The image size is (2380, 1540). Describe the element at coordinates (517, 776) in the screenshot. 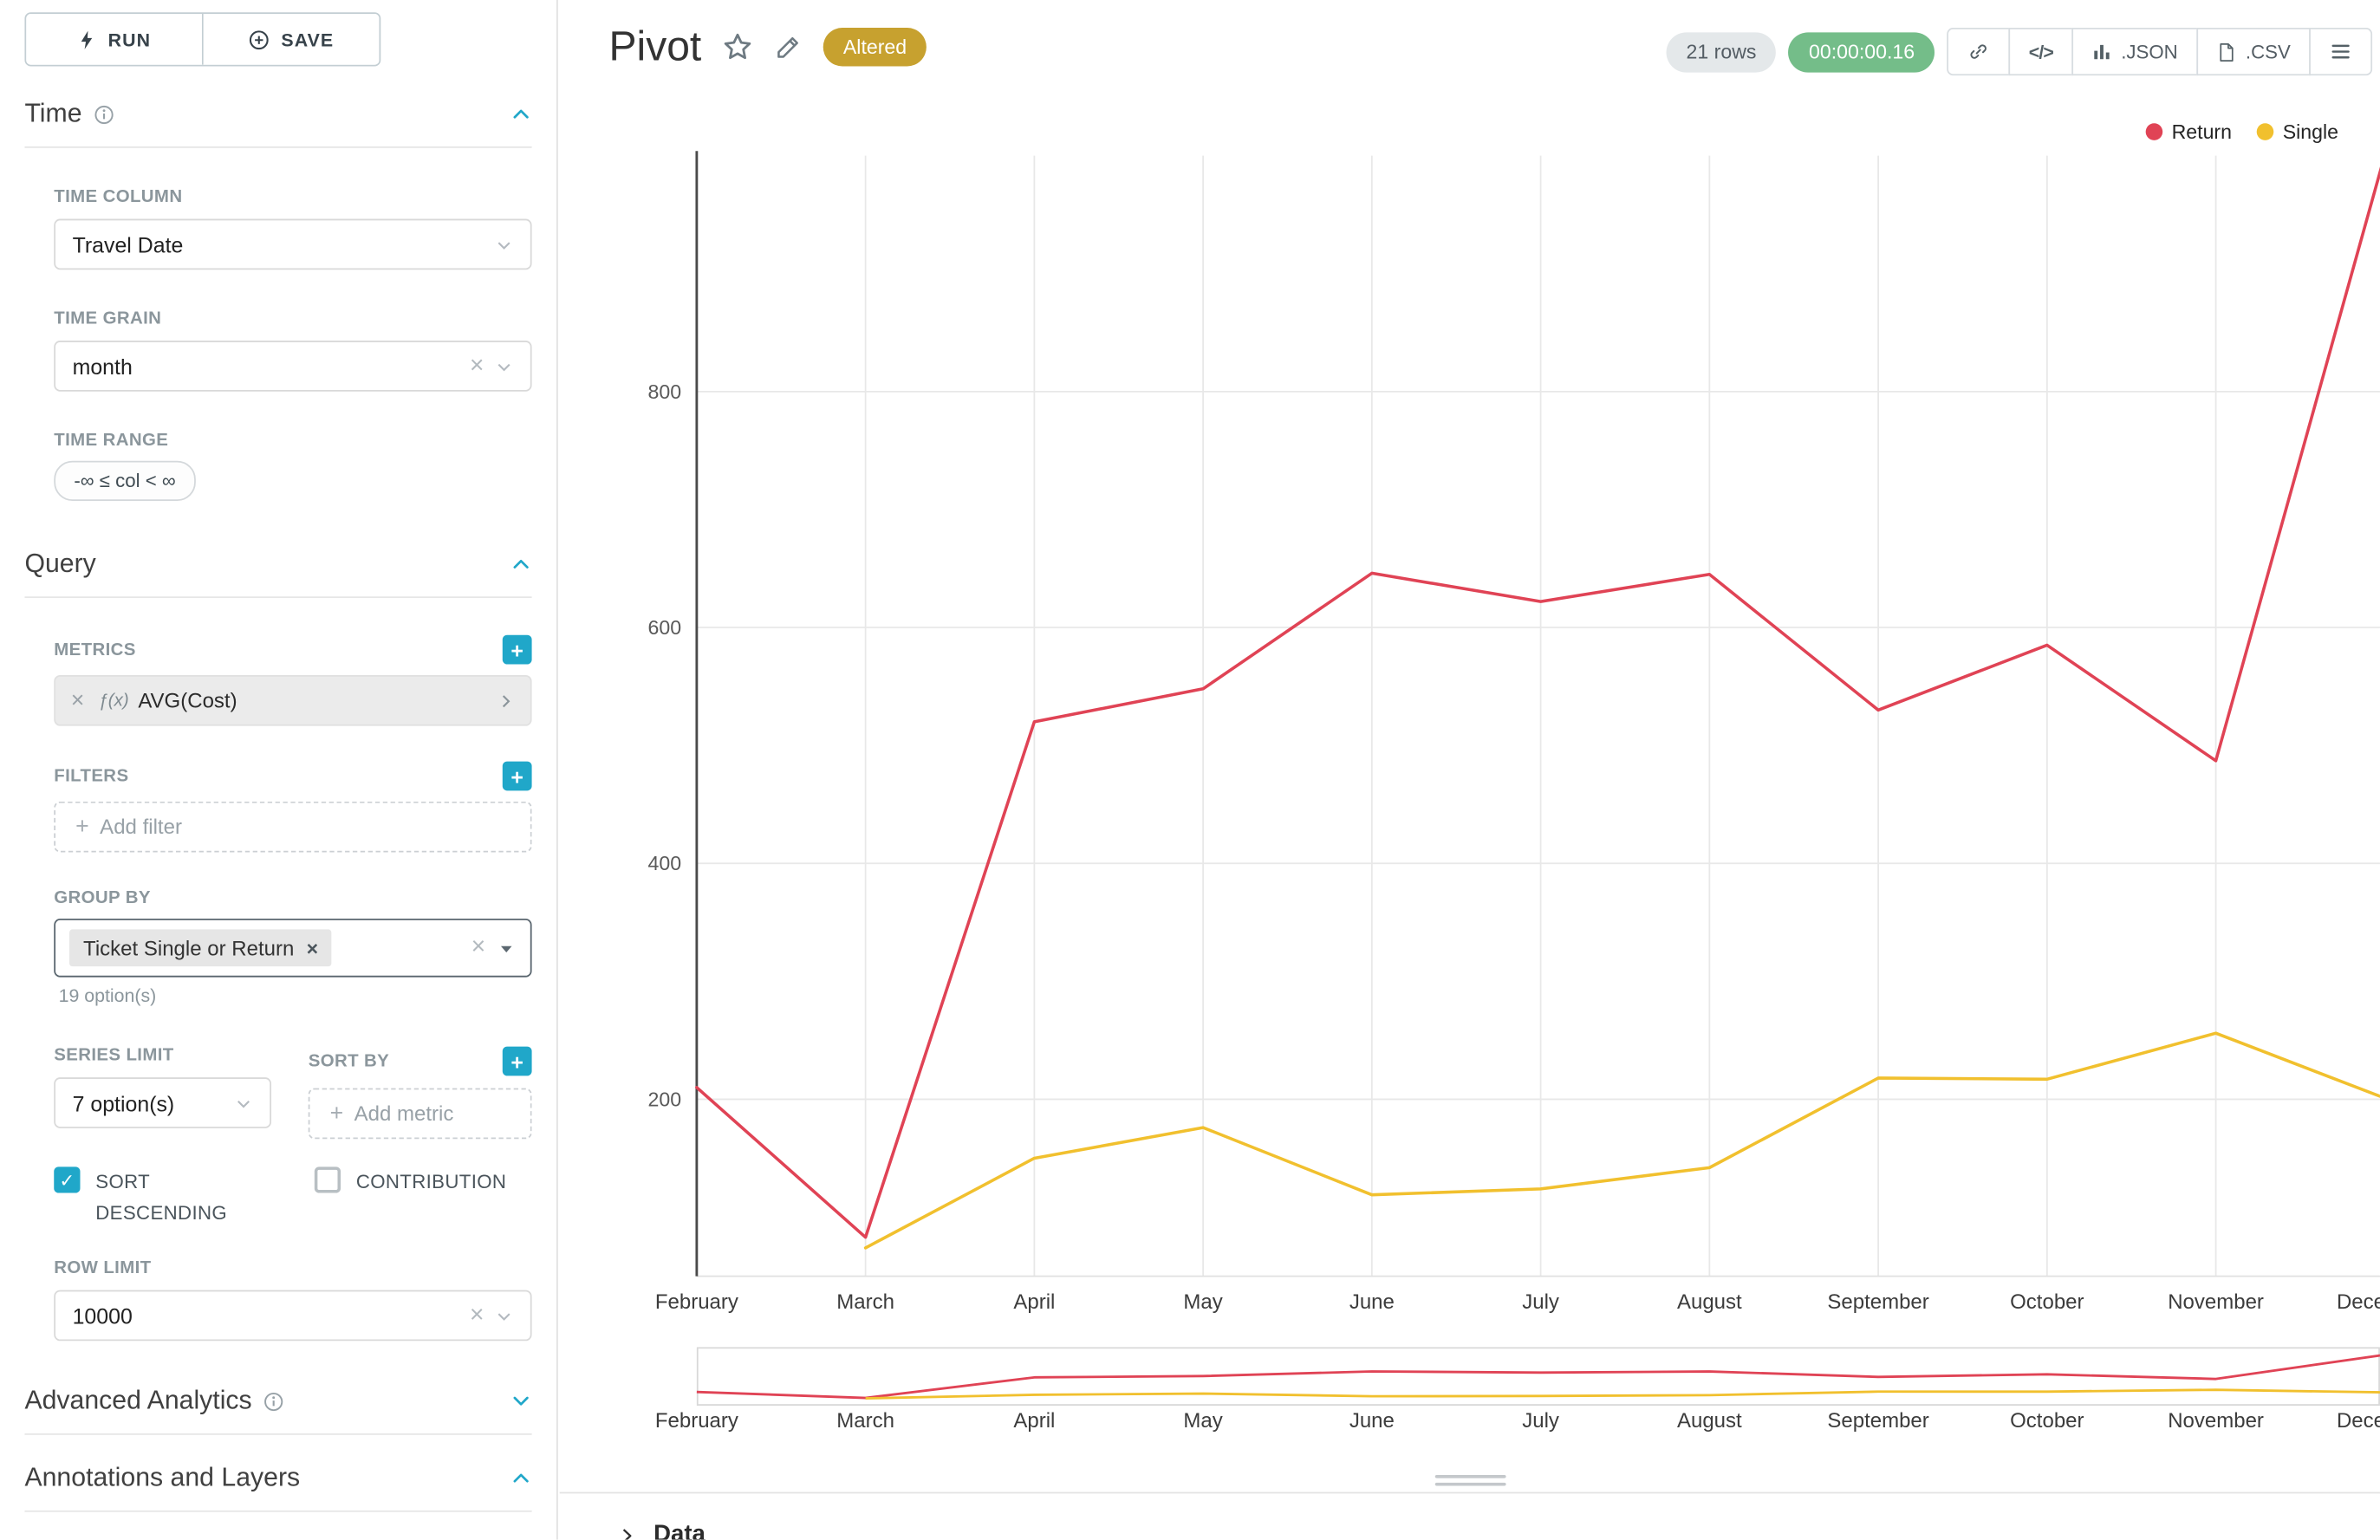

I see `add-filter-button: +` at that location.